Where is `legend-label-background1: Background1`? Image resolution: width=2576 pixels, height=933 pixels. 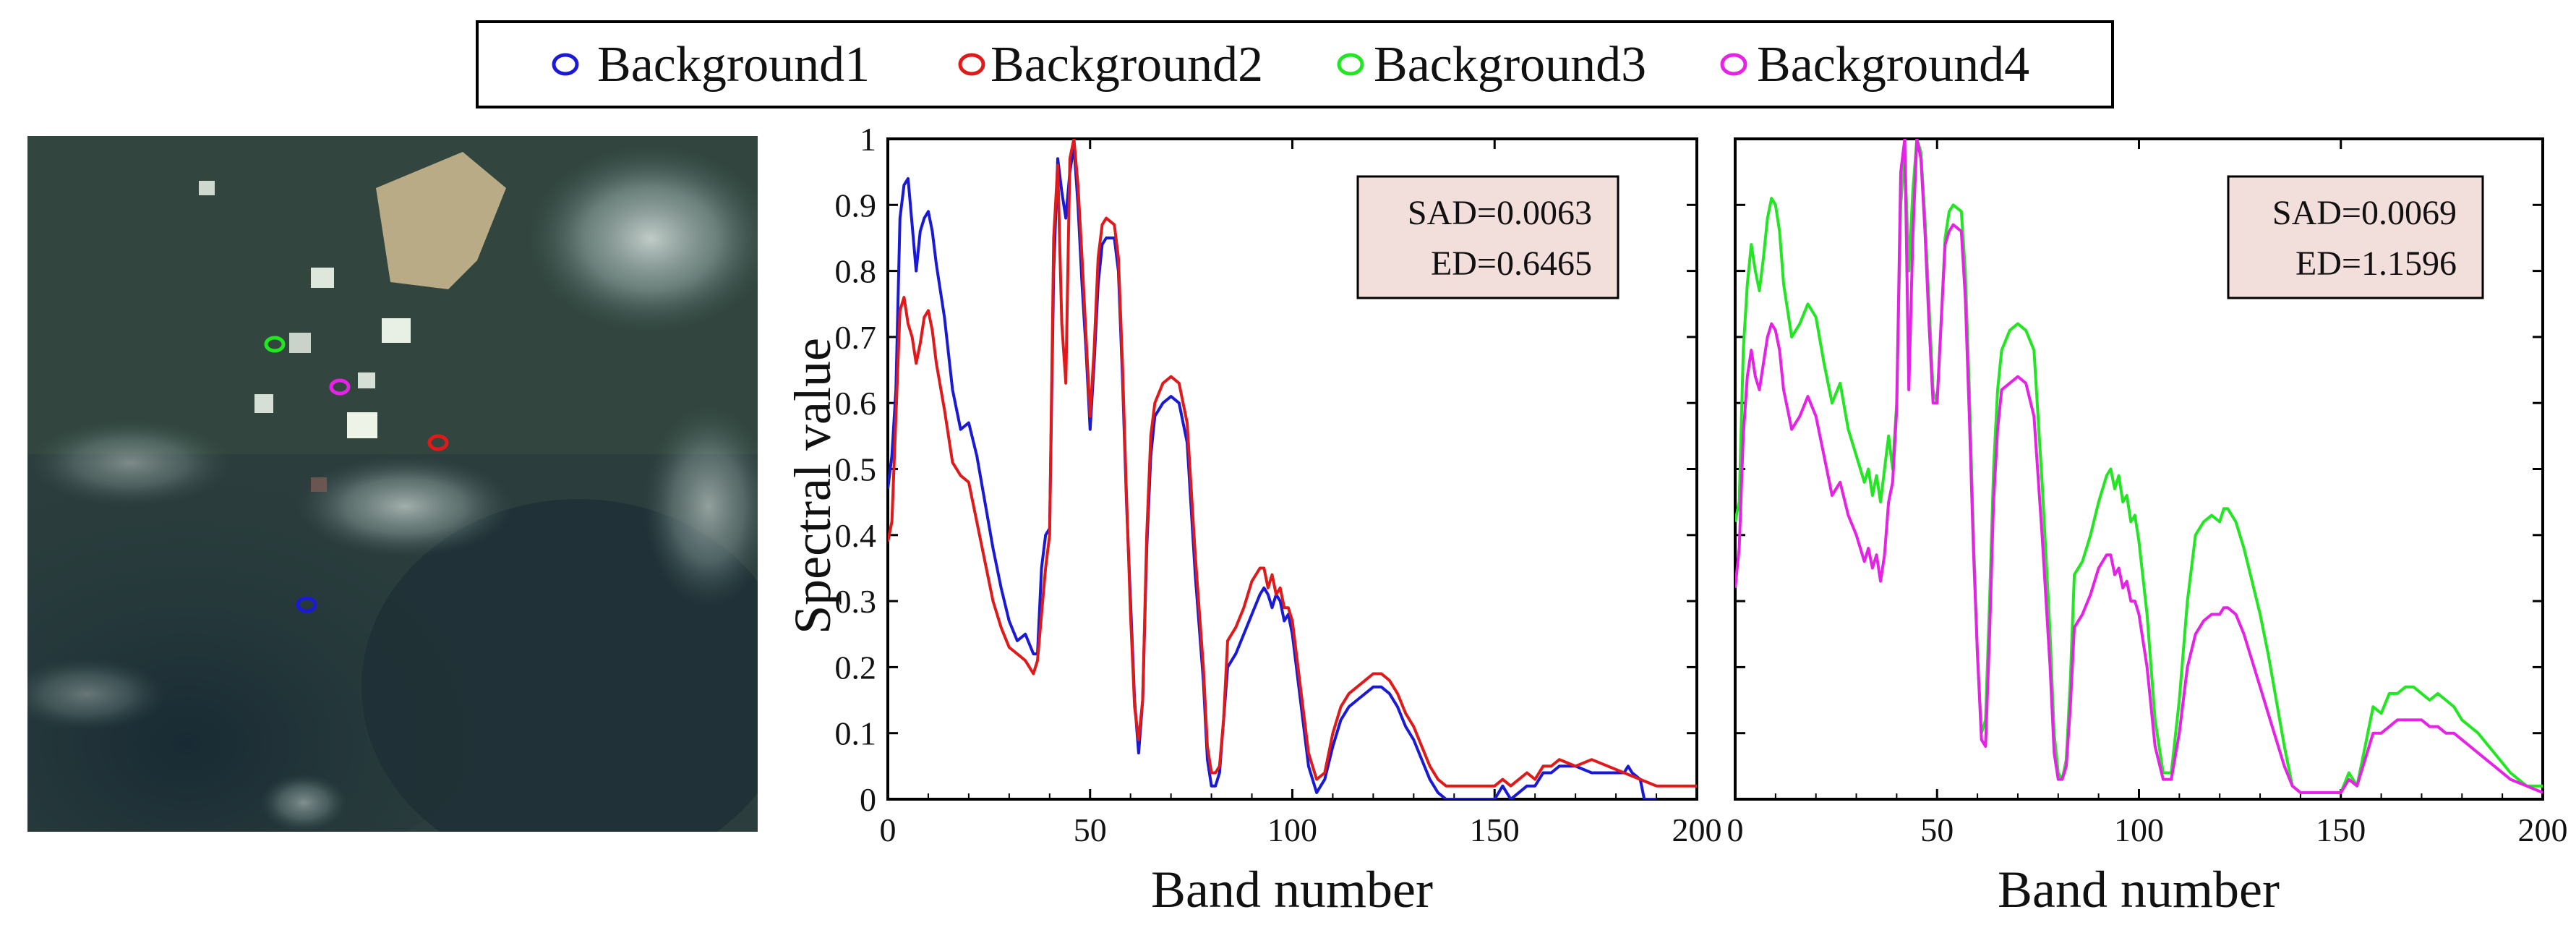 legend-label-background1: Background1 is located at coordinates (733, 65).